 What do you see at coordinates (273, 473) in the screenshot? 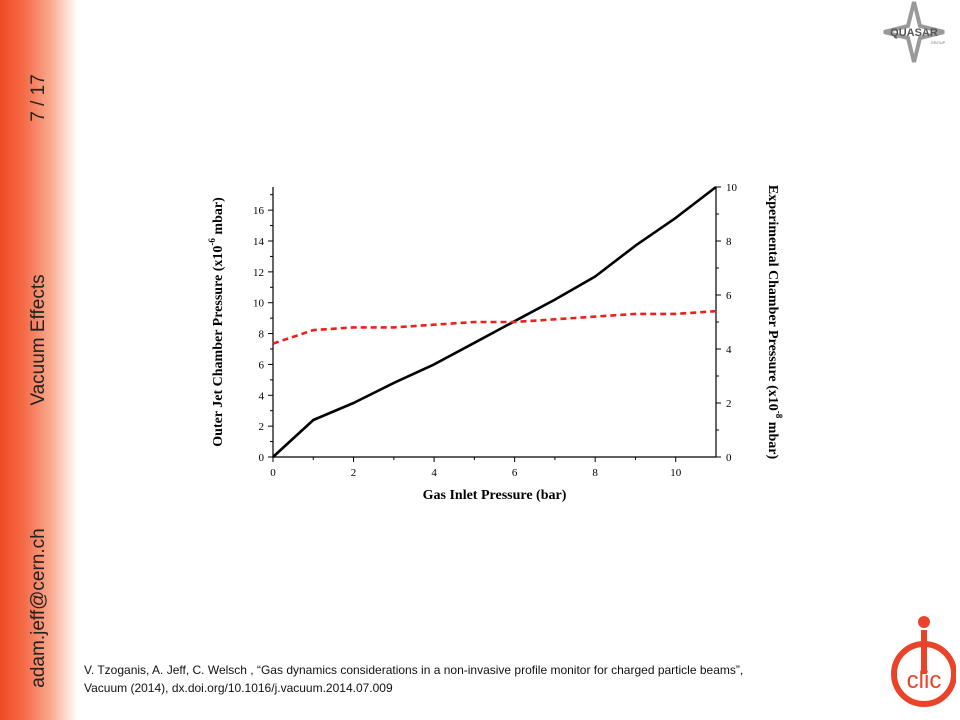
I see `x-tick-label: 0` at bounding box center [273, 473].